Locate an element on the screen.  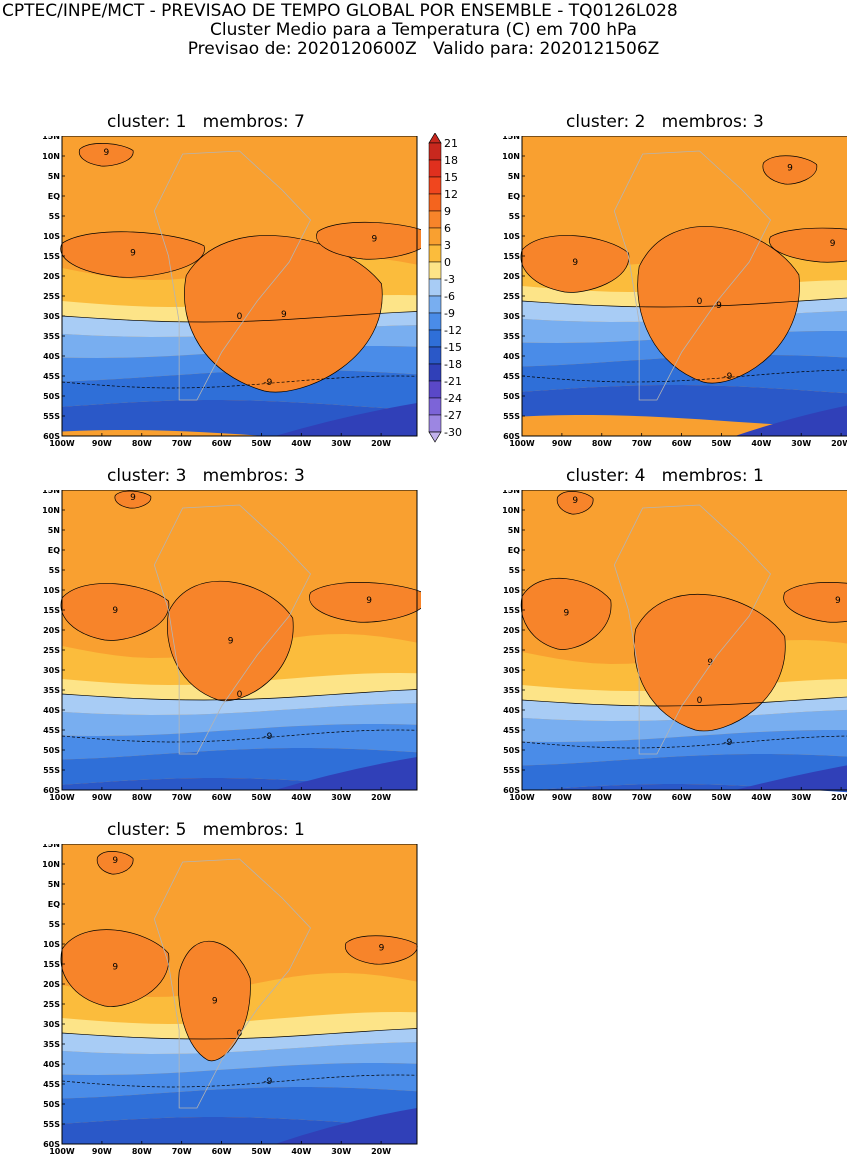
lon-tick-label: 90W is located at coordinates (102, 797).